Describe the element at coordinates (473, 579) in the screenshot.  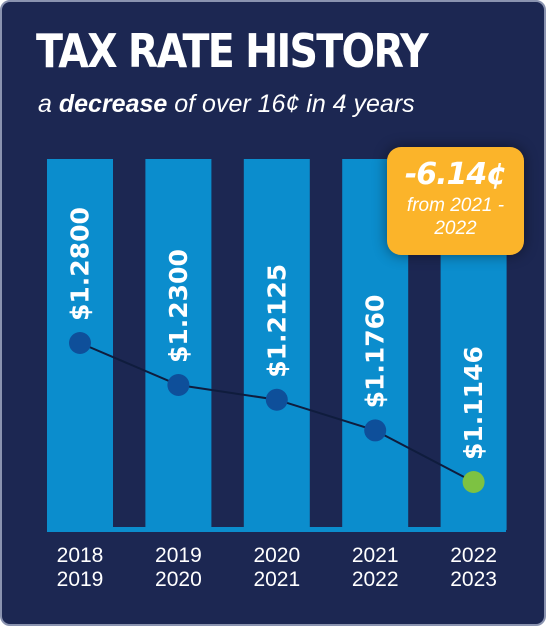
I see `x-tick-label-4-end: 2023` at that location.